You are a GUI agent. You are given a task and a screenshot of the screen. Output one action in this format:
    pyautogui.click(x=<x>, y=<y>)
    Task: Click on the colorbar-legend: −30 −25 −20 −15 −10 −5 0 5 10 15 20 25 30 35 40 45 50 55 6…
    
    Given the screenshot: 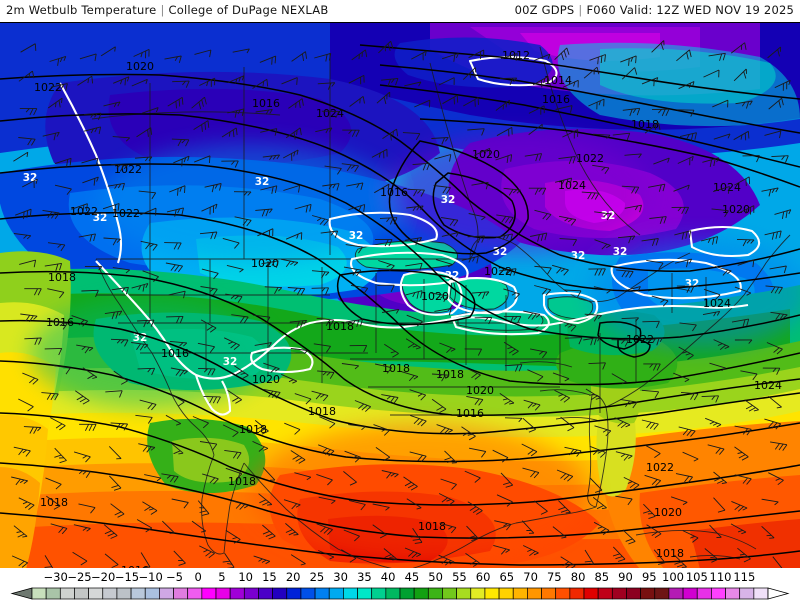 What is the action you would take?
    pyautogui.click(x=400, y=584)
    